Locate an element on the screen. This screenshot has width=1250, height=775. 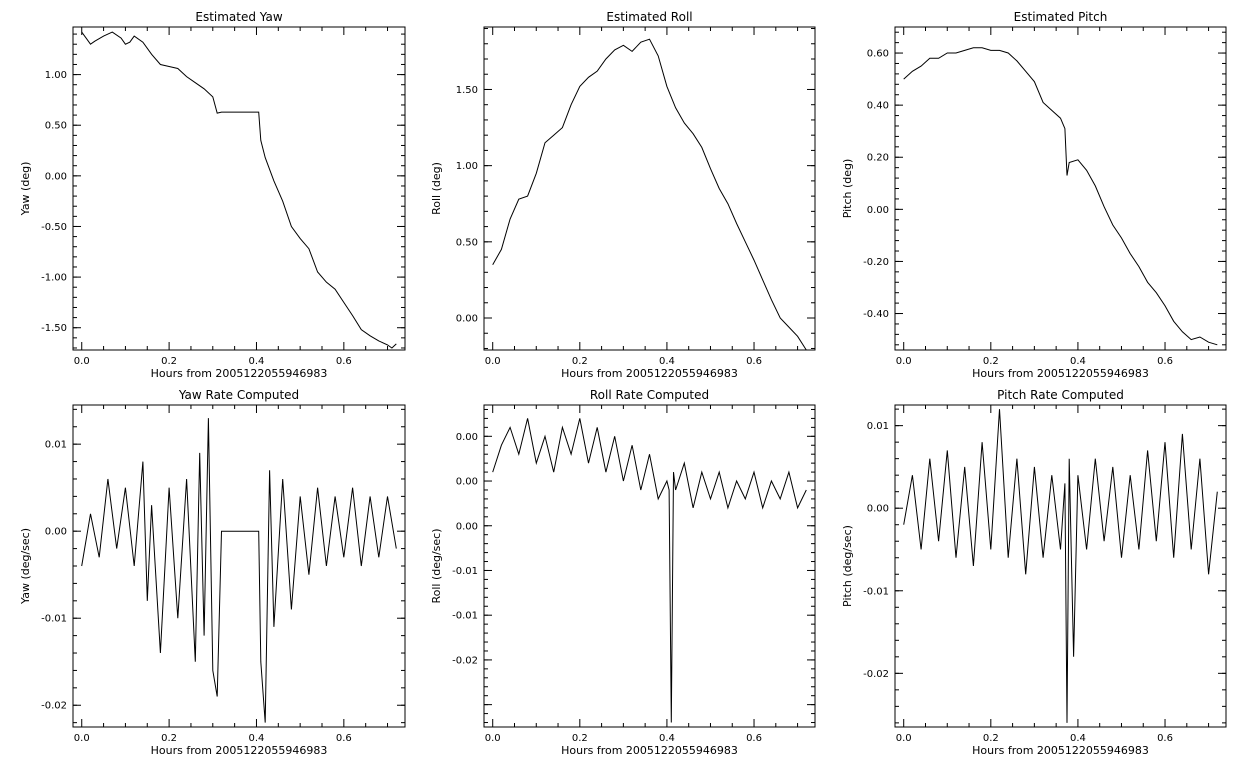
chart-title: Roll Rate Computed is located at coordinates (649, 395).